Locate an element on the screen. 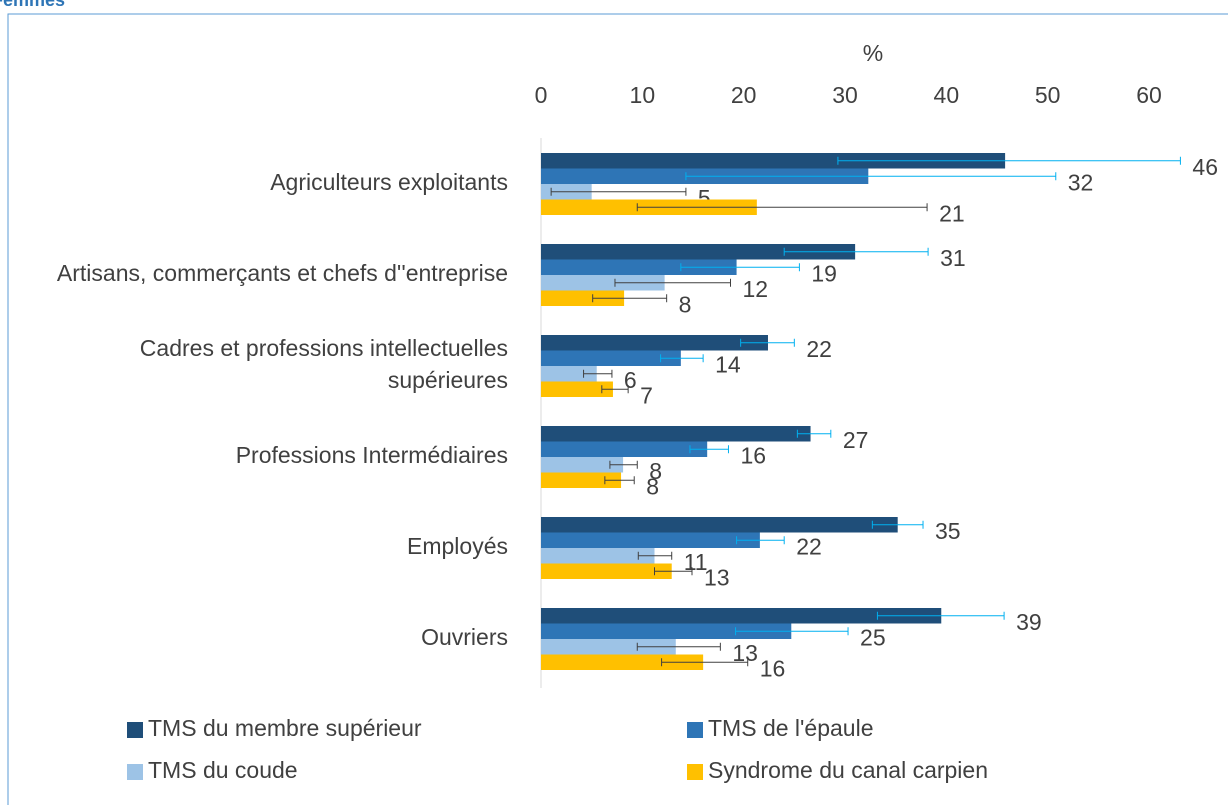  data-label: 31 is located at coordinates (953, 258).